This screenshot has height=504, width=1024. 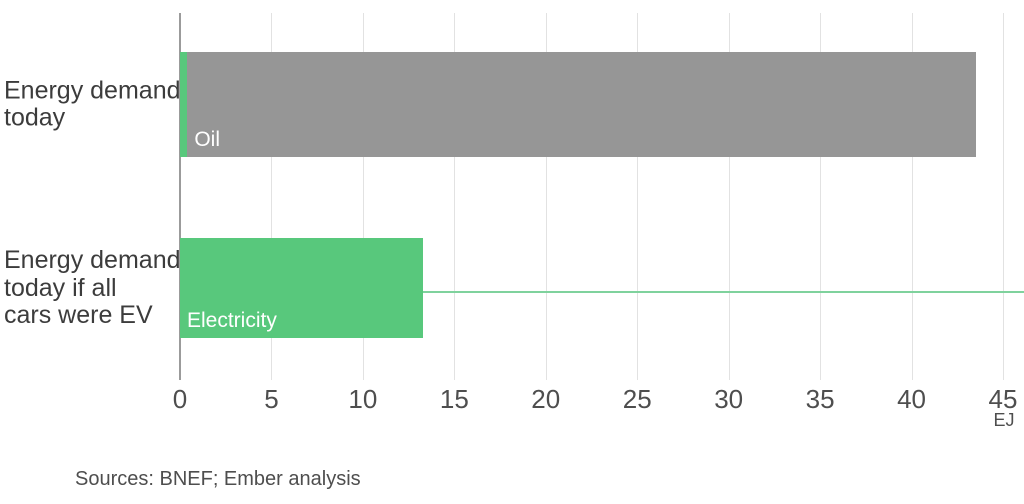 What do you see at coordinates (207, 139) in the screenshot?
I see `bar-label: Oil` at bounding box center [207, 139].